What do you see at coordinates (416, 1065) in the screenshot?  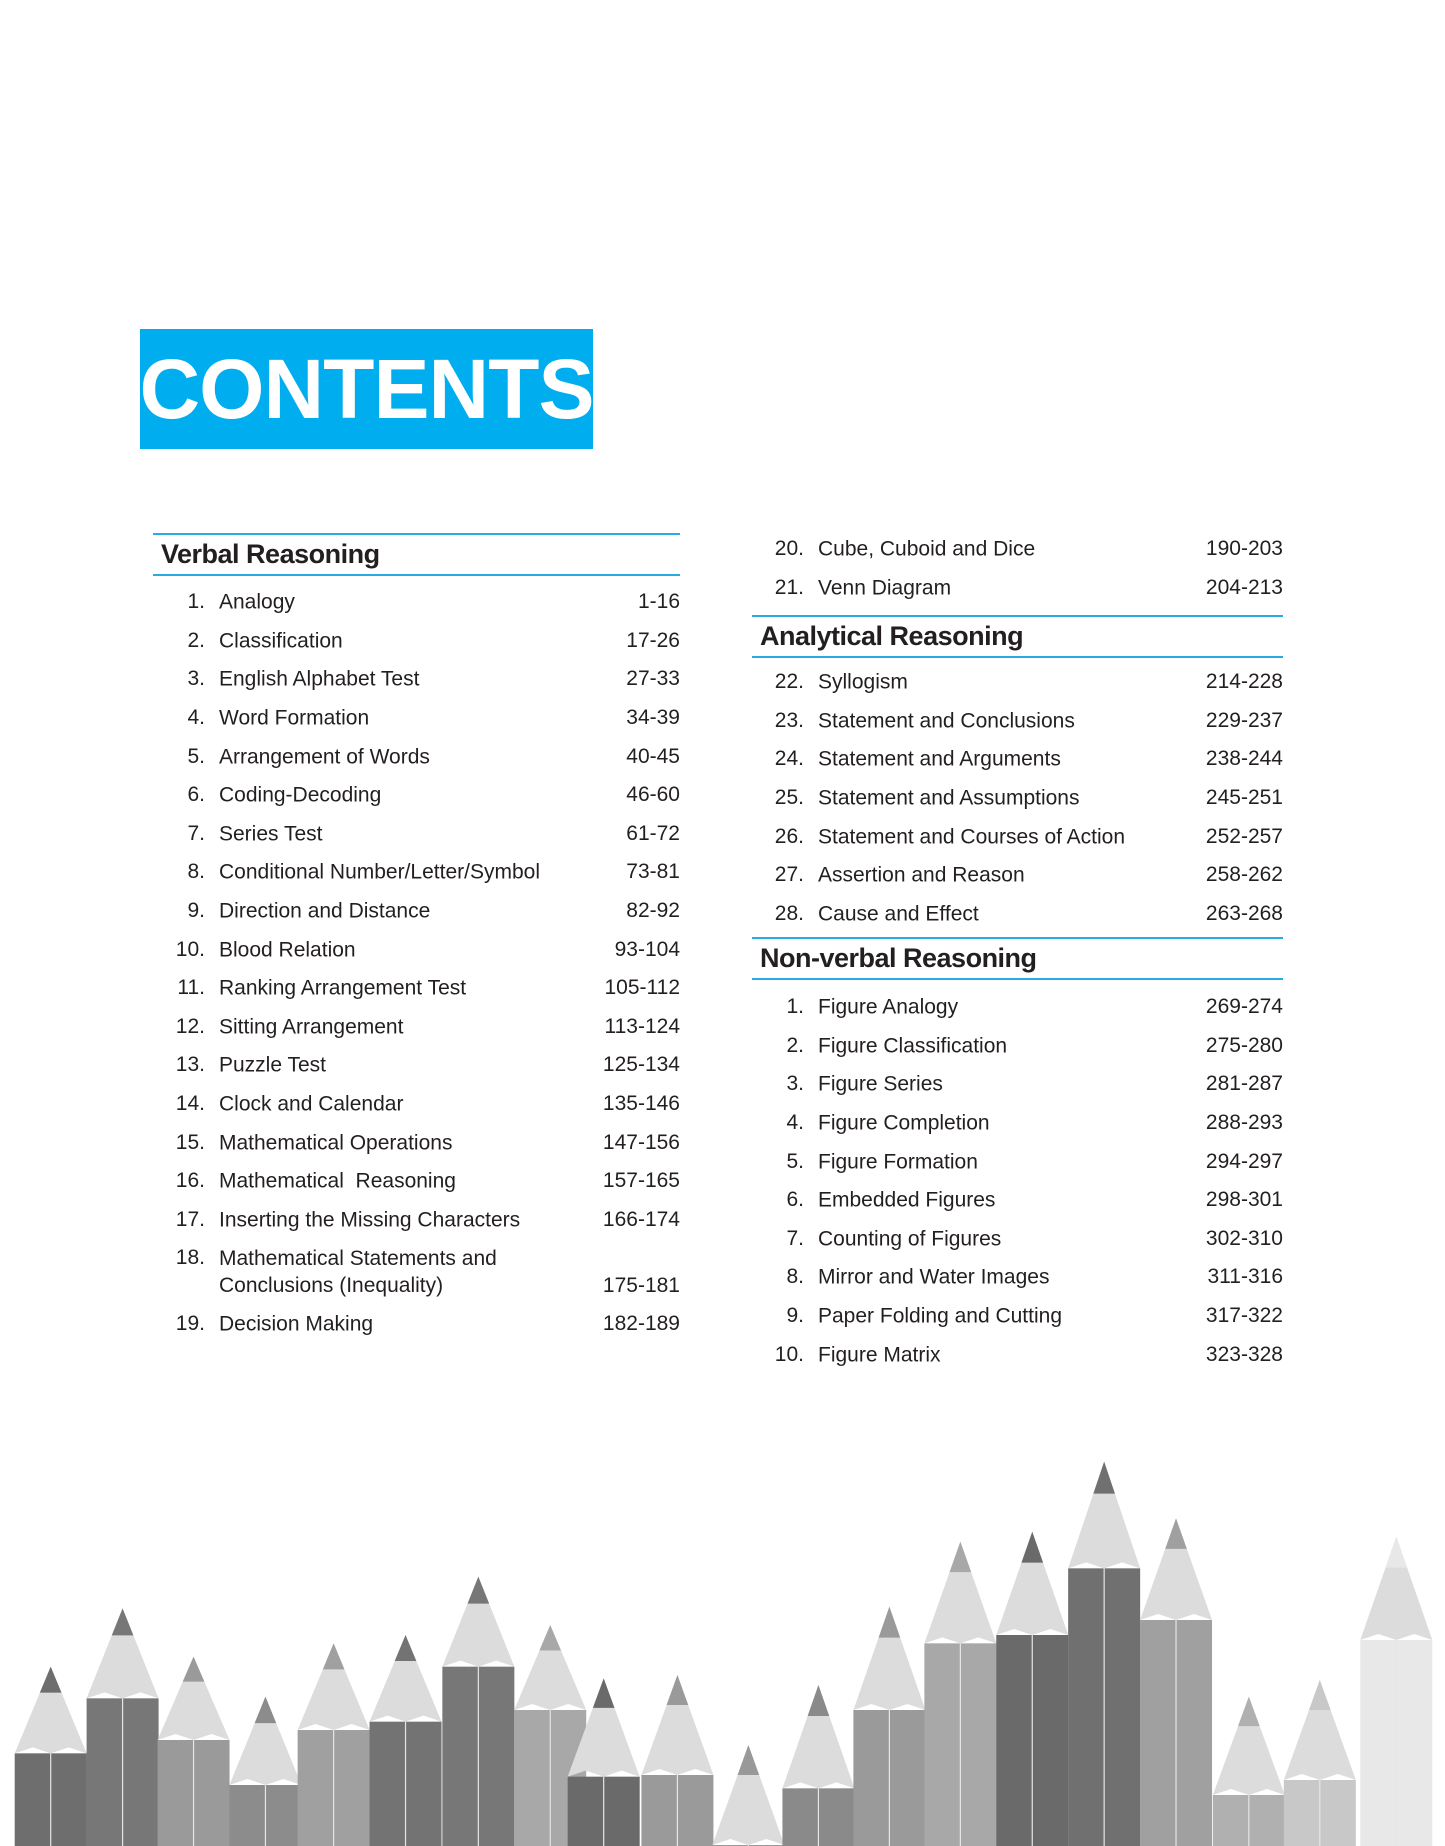 I see `toc-entry: 13. Puzzle Test 125-134` at bounding box center [416, 1065].